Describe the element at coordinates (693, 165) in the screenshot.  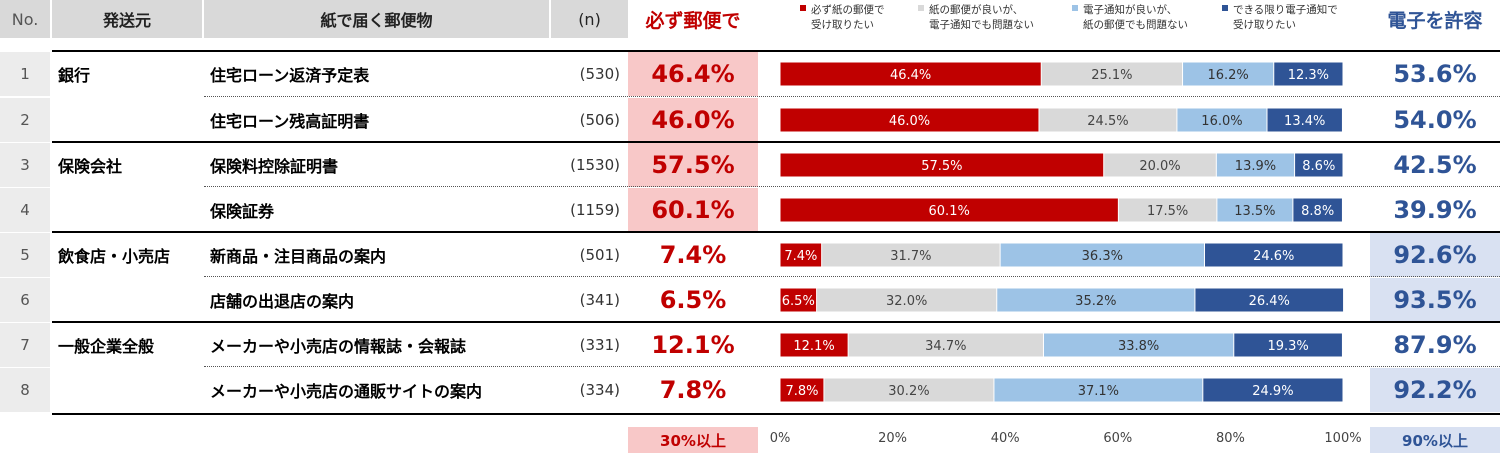
I see `must-mail-value: 57.5%` at that location.